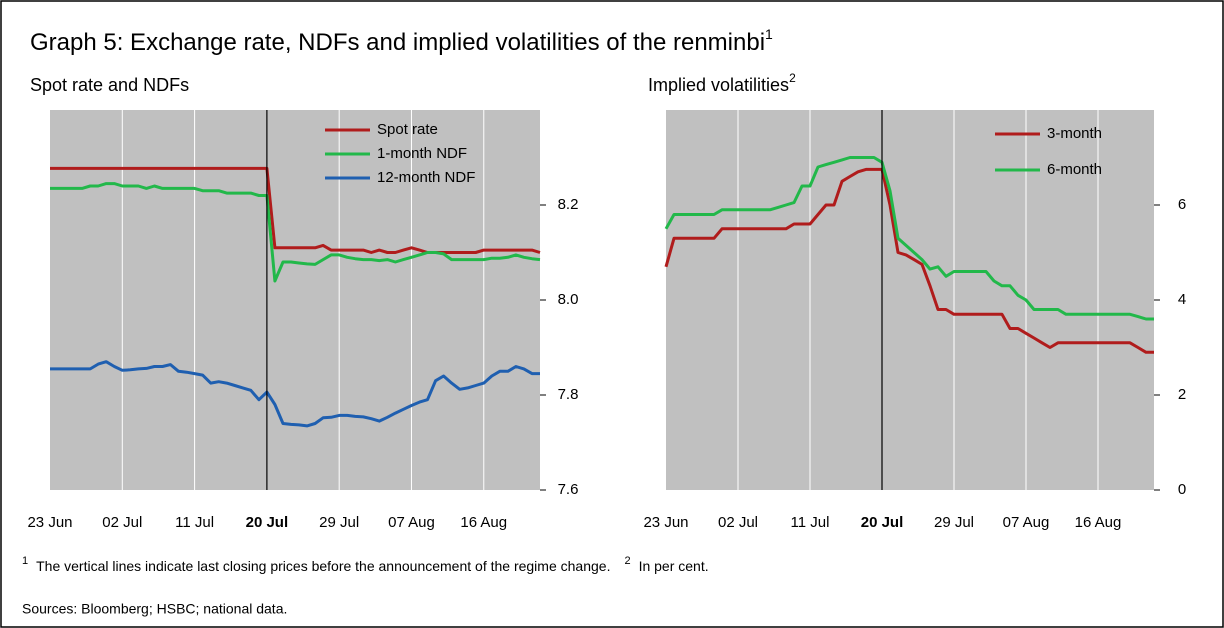  I want to click on title-note: 1, so click(769, 34).